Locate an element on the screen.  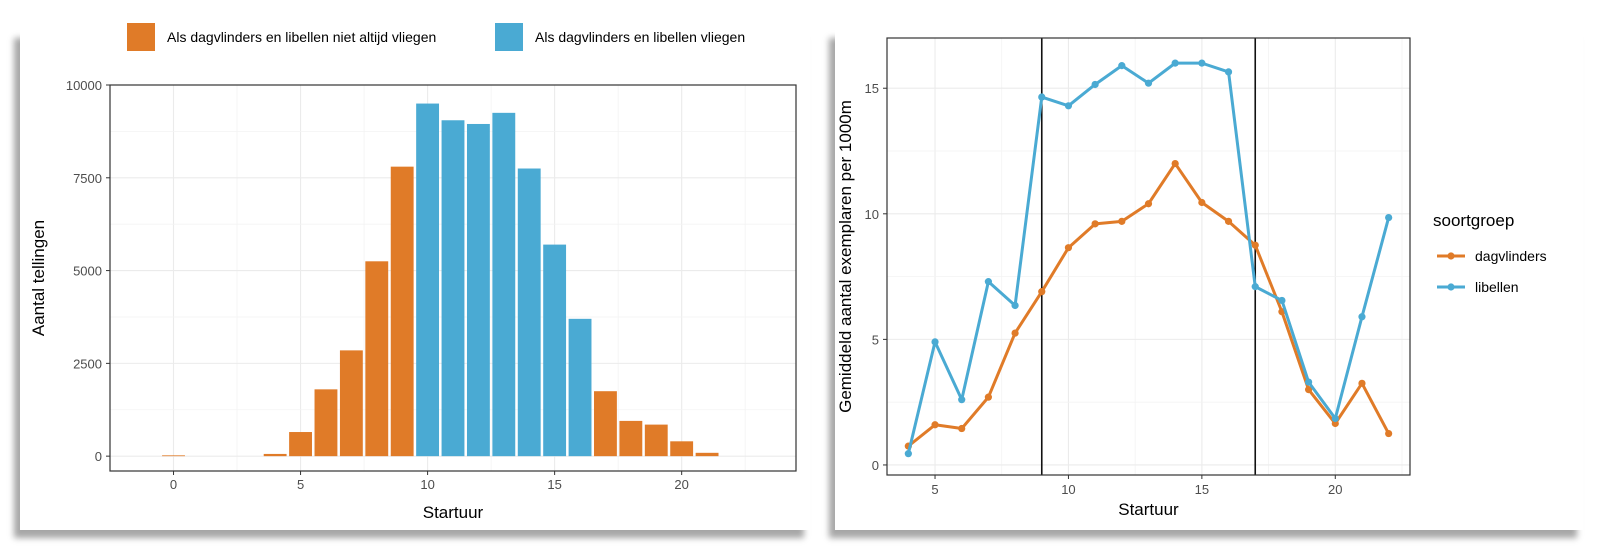
y-tick-label-4: 10000 is located at coordinates (84, 85).